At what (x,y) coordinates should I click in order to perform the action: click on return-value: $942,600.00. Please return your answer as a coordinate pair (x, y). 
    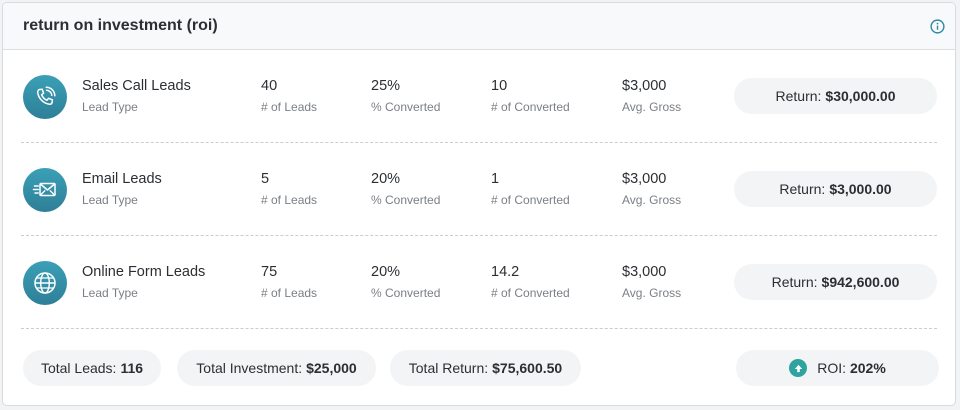
    Looking at the image, I should click on (860, 282).